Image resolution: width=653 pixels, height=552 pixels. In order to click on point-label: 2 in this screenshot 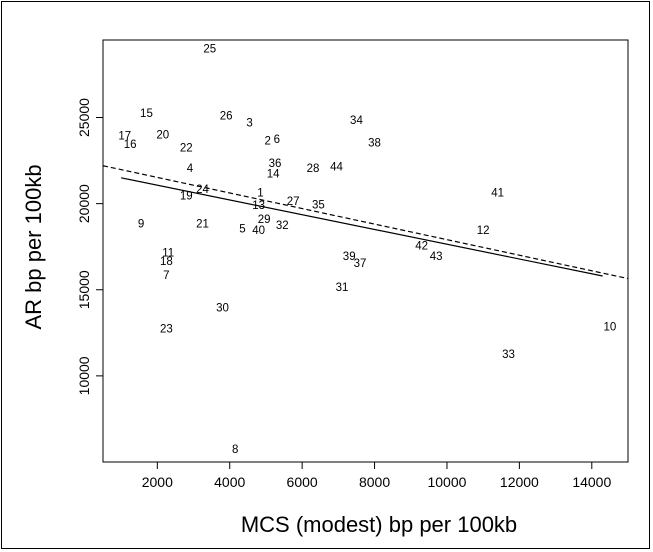, I will do `click(268, 142)`.